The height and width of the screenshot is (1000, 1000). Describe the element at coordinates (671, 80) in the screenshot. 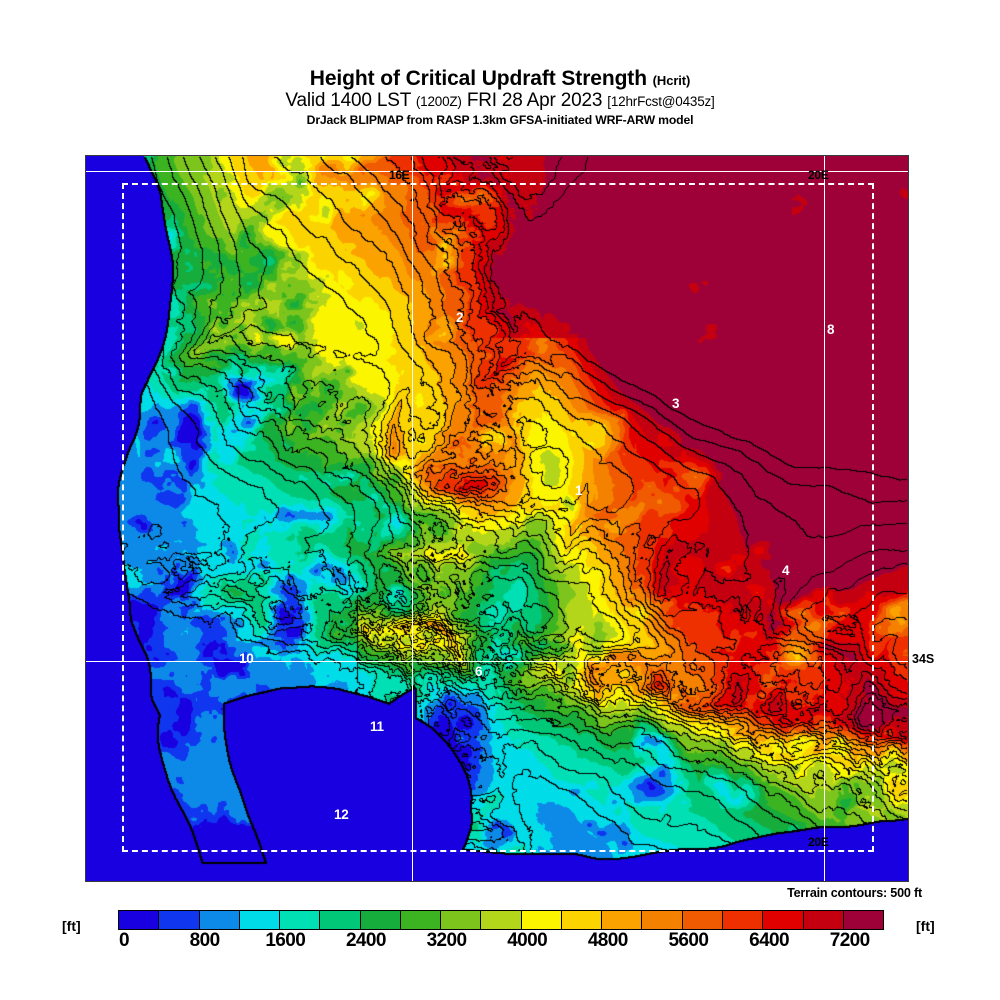

I see `title-variable-abbrev: (Hcrit)` at that location.